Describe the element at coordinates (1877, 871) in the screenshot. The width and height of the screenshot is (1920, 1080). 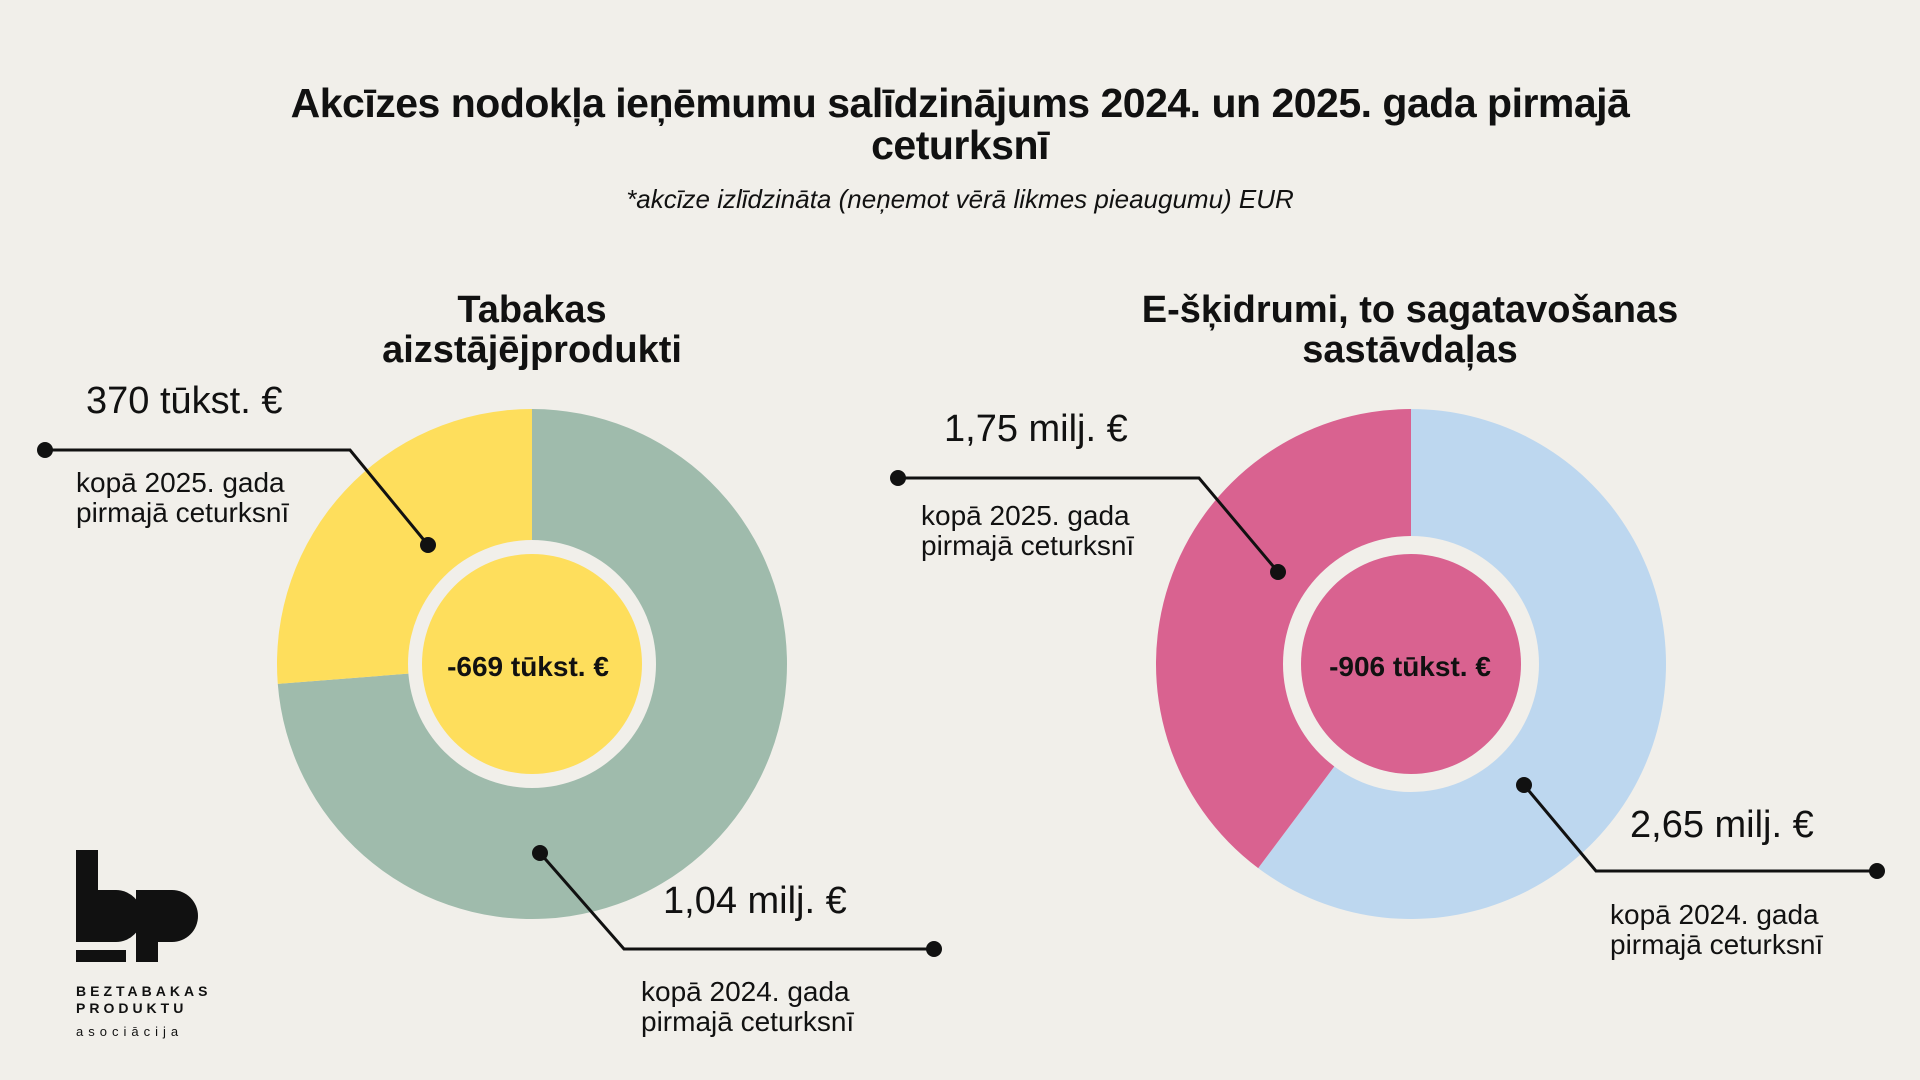
I see `chart2-leader-dot-2b` at that location.